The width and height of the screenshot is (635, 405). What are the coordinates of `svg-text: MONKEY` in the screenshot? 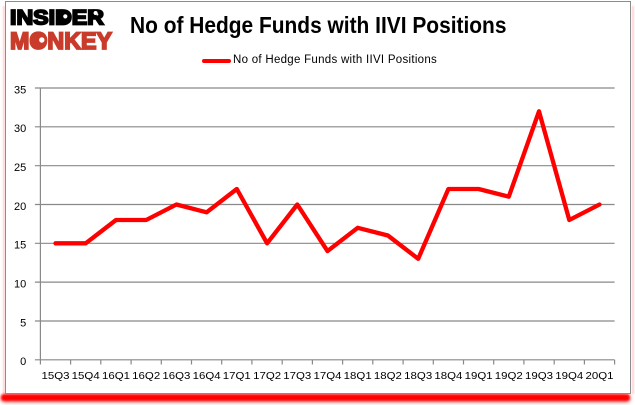 It's located at (61, 41).